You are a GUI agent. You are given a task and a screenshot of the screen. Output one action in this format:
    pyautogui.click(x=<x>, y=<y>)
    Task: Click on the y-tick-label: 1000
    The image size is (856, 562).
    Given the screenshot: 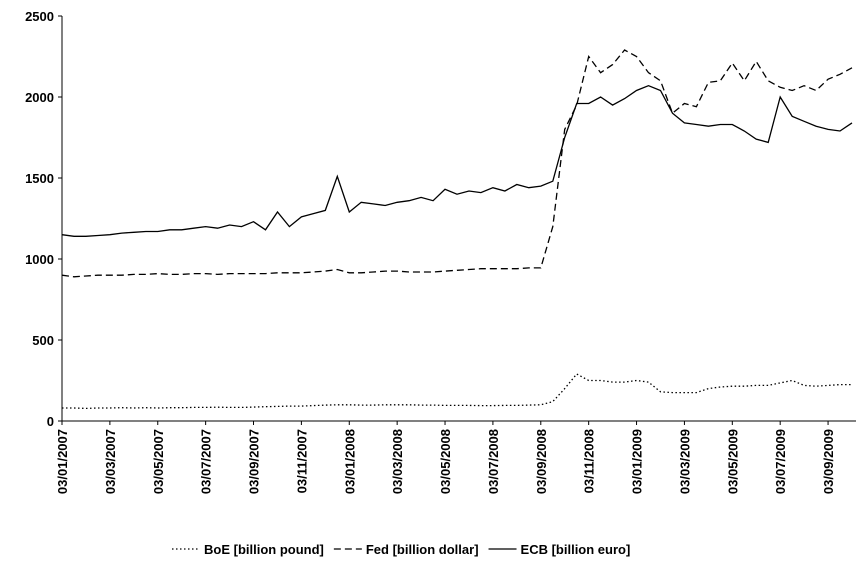 What is the action you would take?
    pyautogui.click(x=39, y=259)
    